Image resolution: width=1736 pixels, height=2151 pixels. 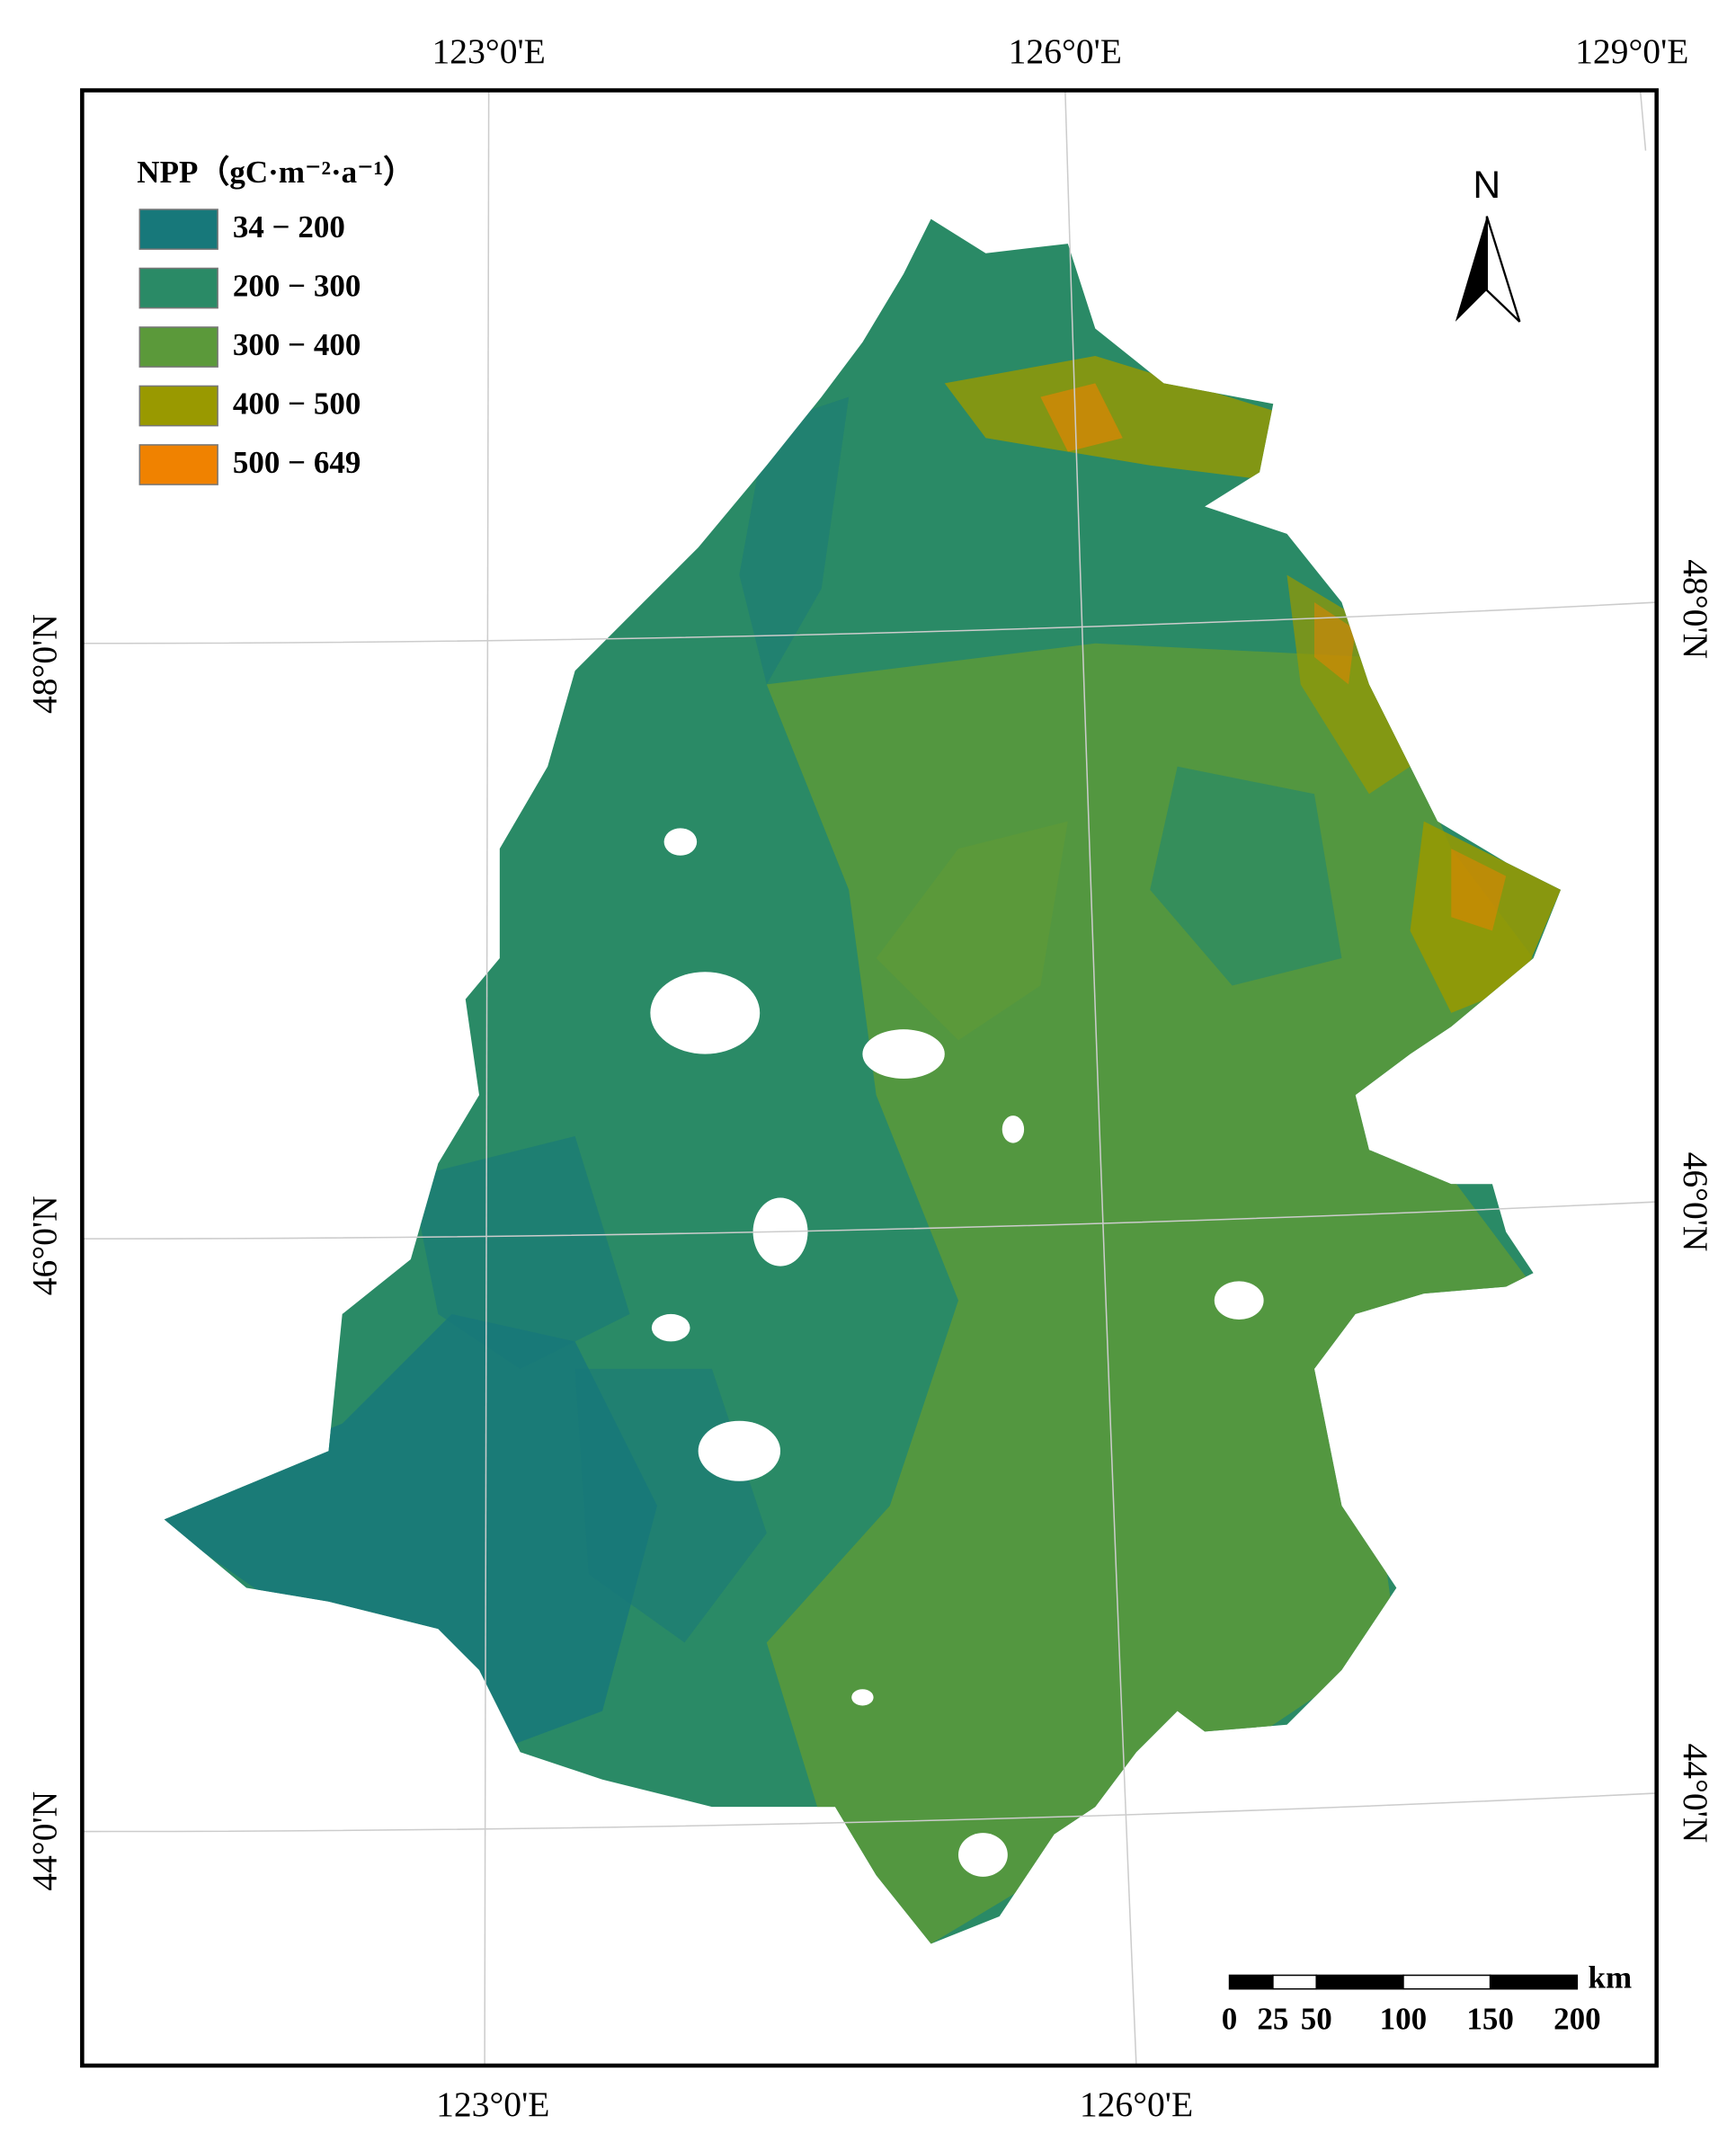 I want to click on scale-label: 25, so click(x=1272, y=2019).